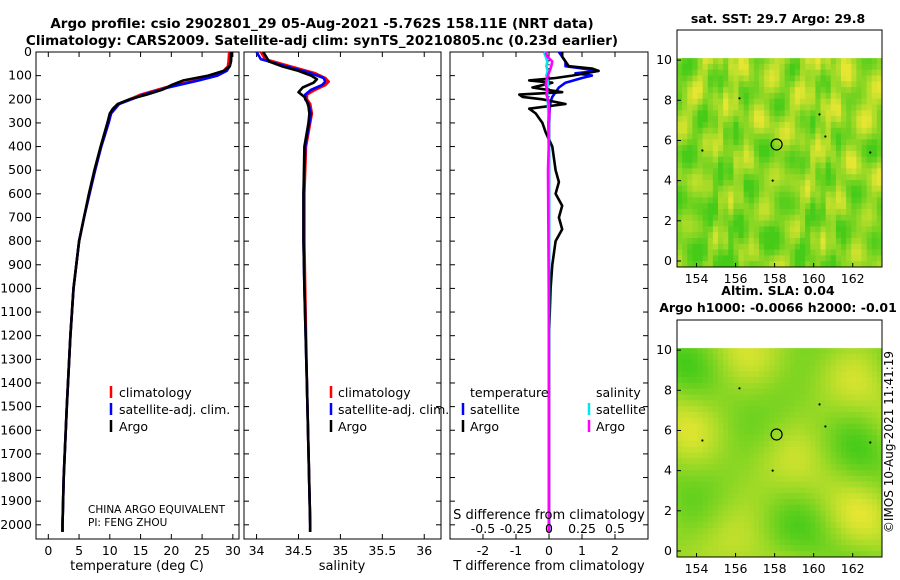  Describe the element at coordinates (299, 550) in the screenshot. I see `x-tick-label: 34.5` at that location.